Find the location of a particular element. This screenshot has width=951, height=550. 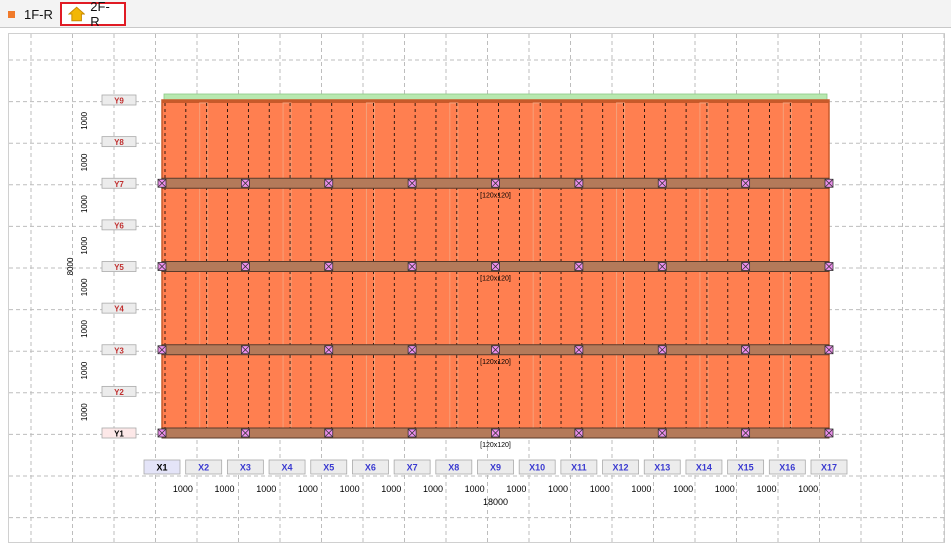

x-axis-label-text: X9 is located at coordinates (495, 468).